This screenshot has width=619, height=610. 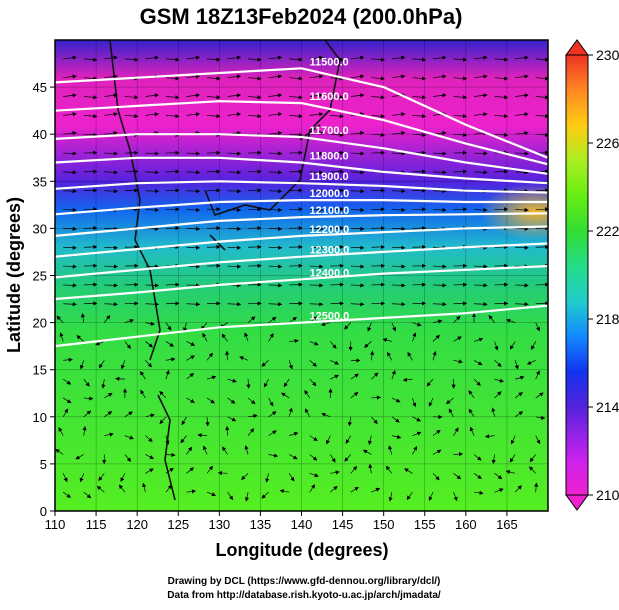 I want to click on colorbar-tick-label: 226, so click(x=607, y=143).